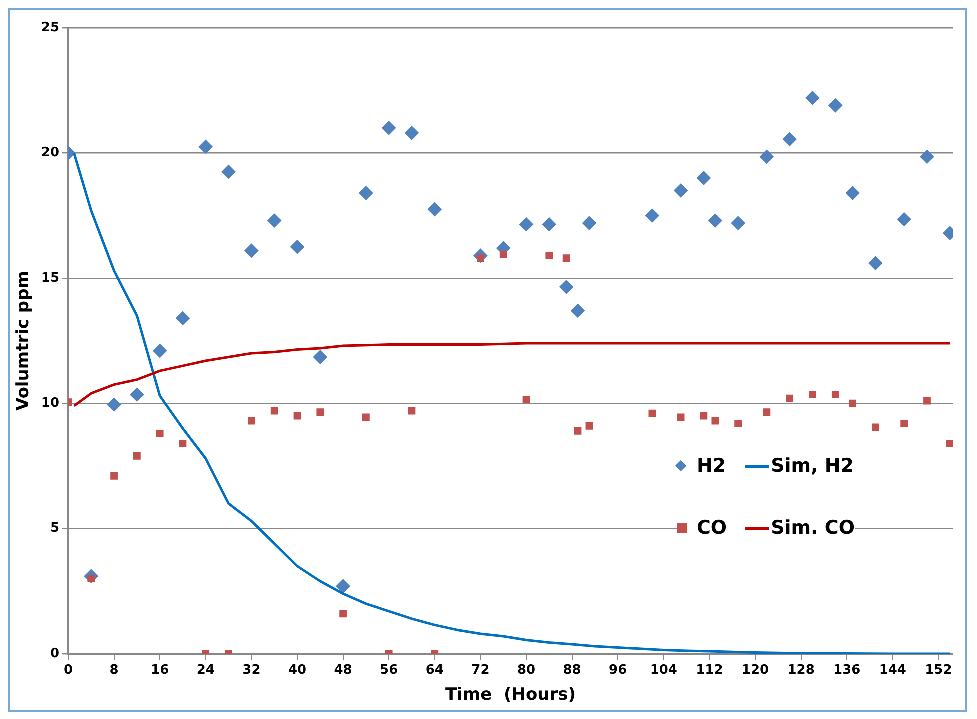 Image resolution: width=977 pixels, height=719 pixels. What do you see at coordinates (938, 670) in the screenshot?
I see `x-tick-label: 152` at bounding box center [938, 670].